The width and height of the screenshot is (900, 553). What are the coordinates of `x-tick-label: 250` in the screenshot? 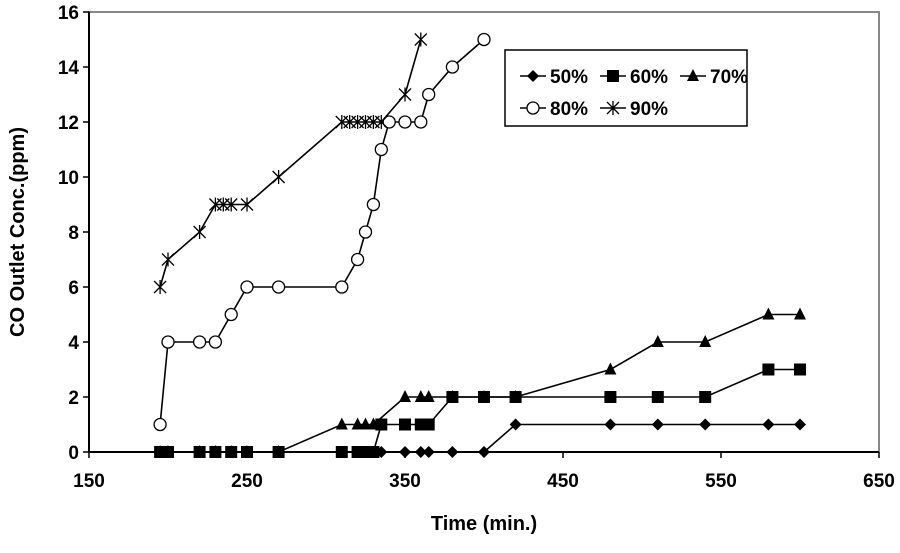 It's located at (247, 481).